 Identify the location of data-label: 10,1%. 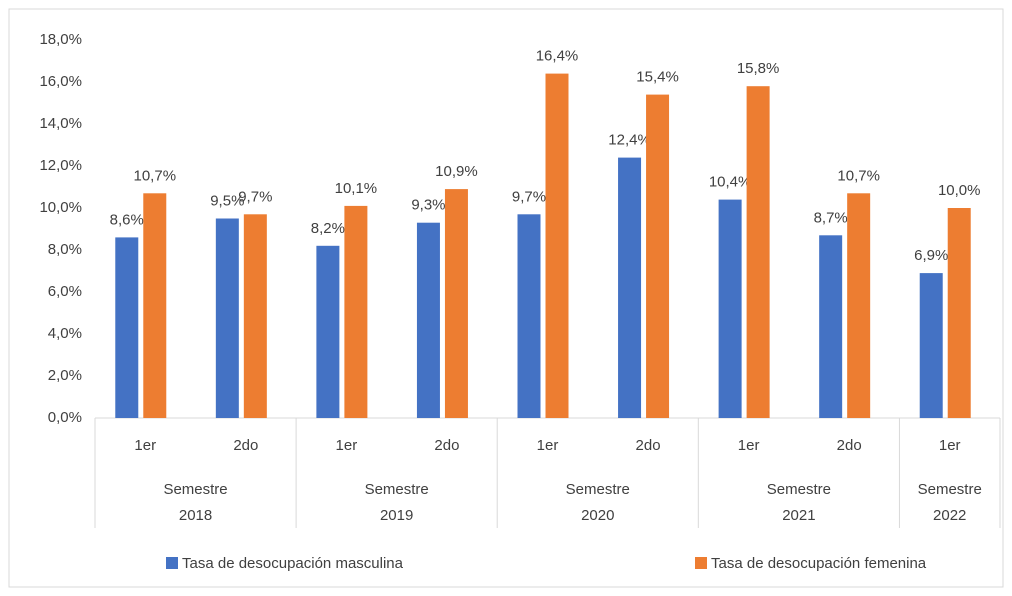
(356, 188).